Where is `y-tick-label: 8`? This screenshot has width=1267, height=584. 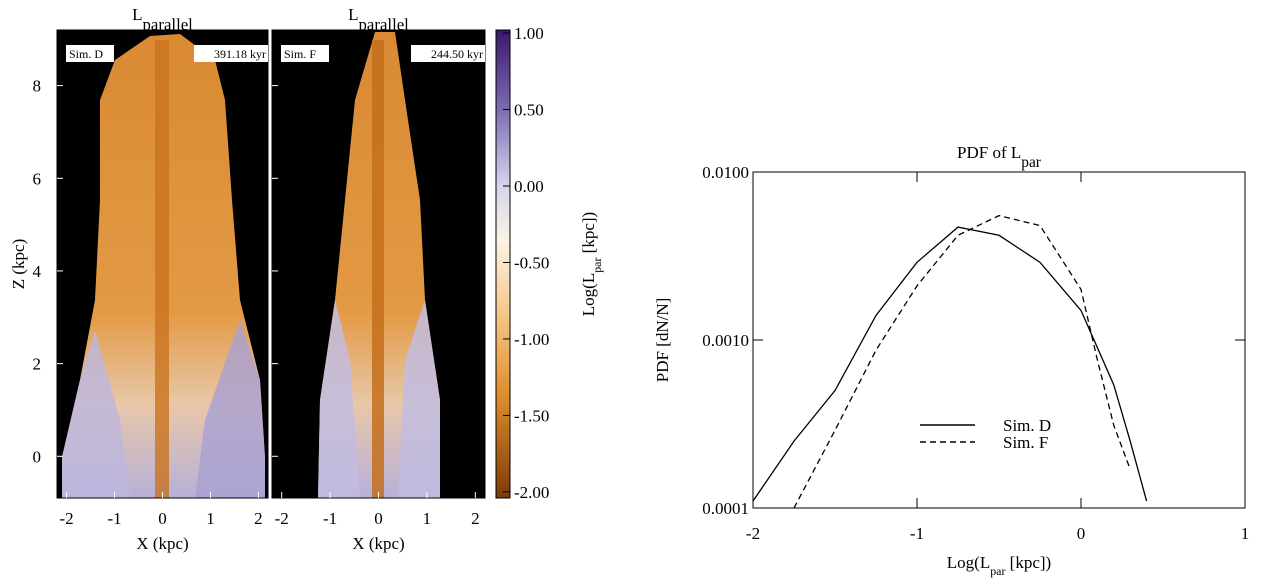 y-tick-label: 8 is located at coordinates (37, 86).